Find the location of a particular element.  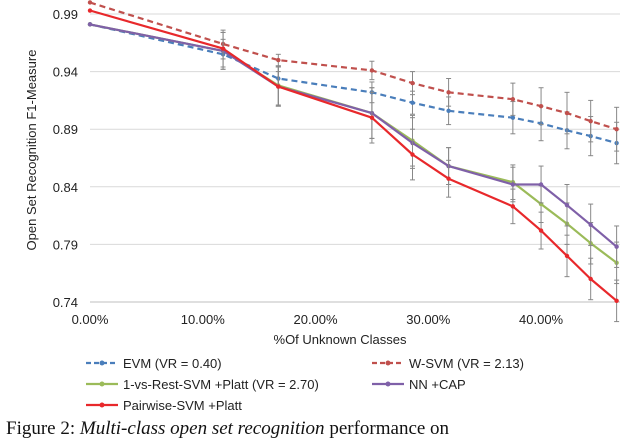

y-tick-label: 0.74 is located at coordinates (65, 302).